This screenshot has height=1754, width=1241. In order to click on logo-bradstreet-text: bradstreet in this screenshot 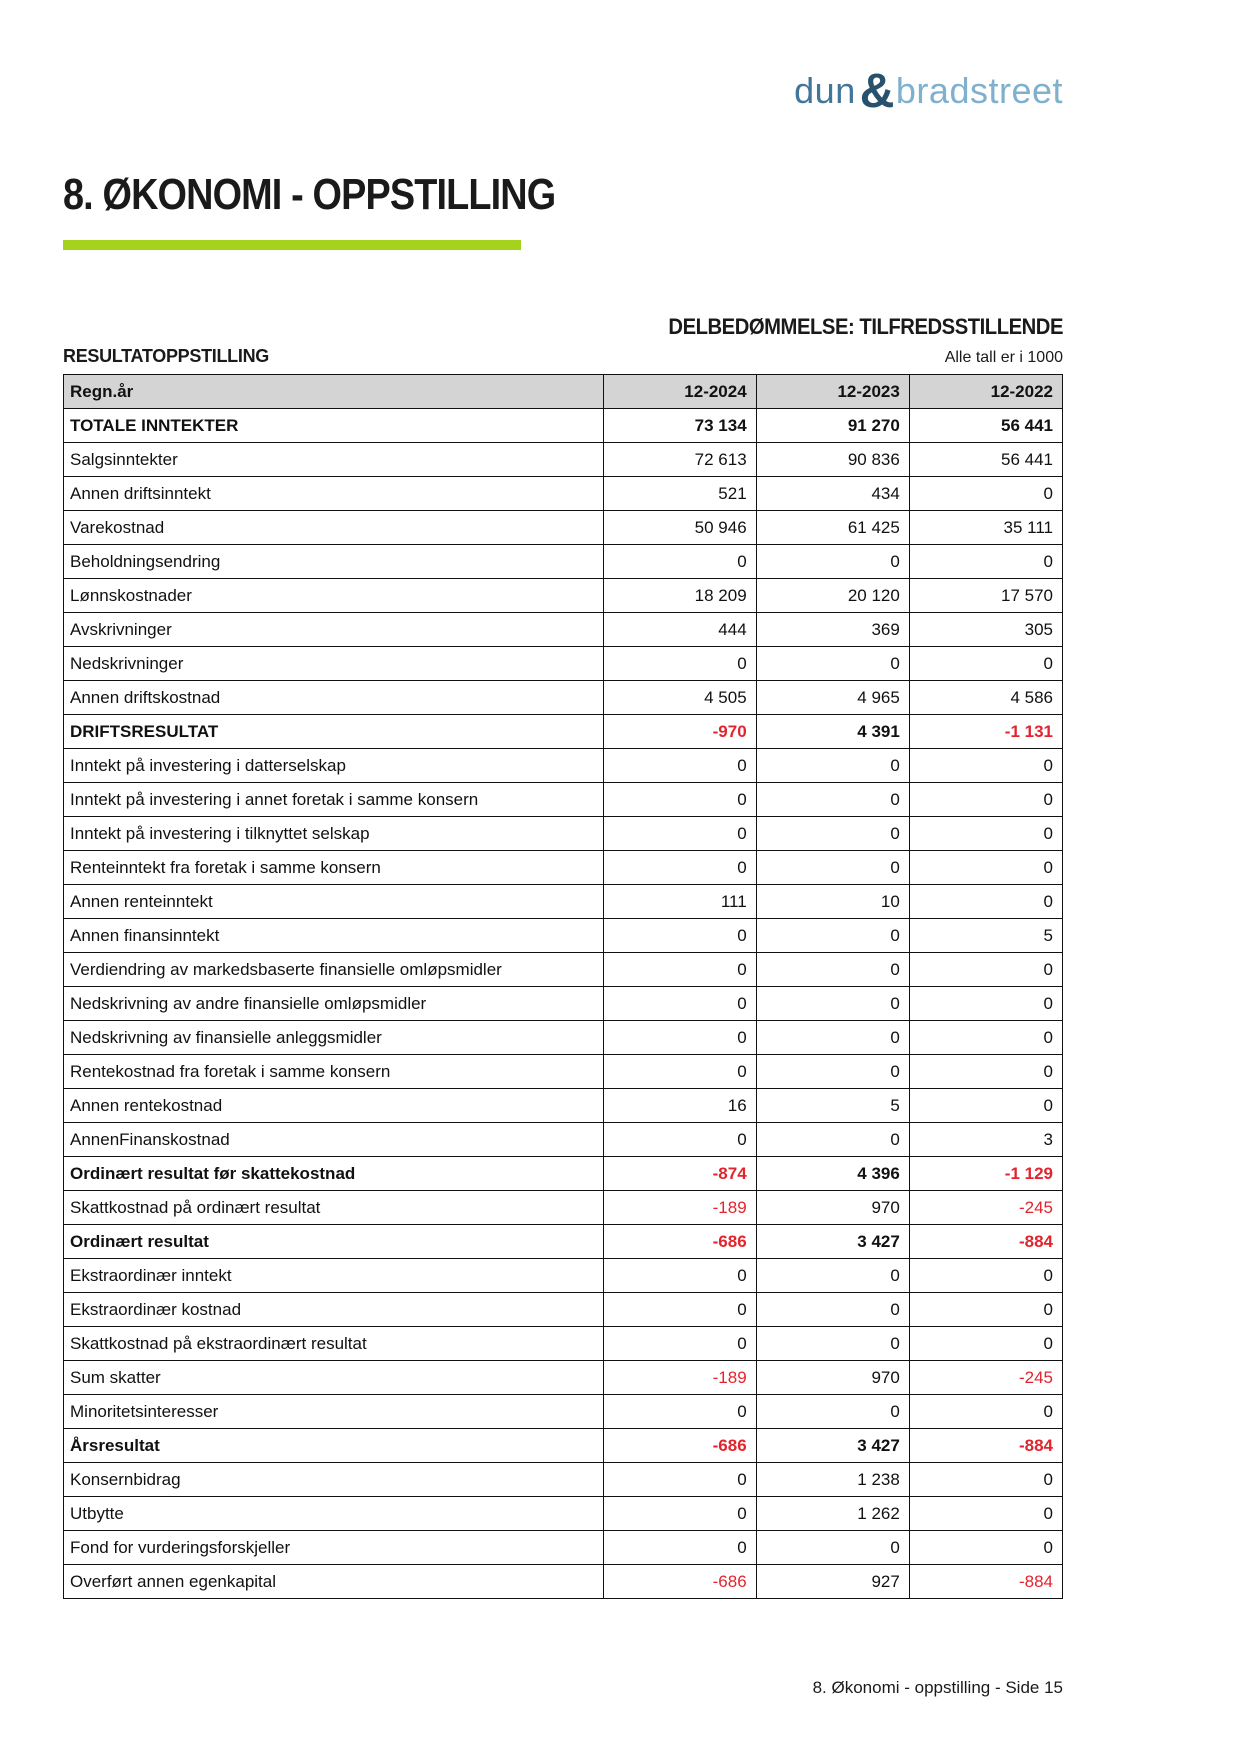, I will do `click(979, 90)`.